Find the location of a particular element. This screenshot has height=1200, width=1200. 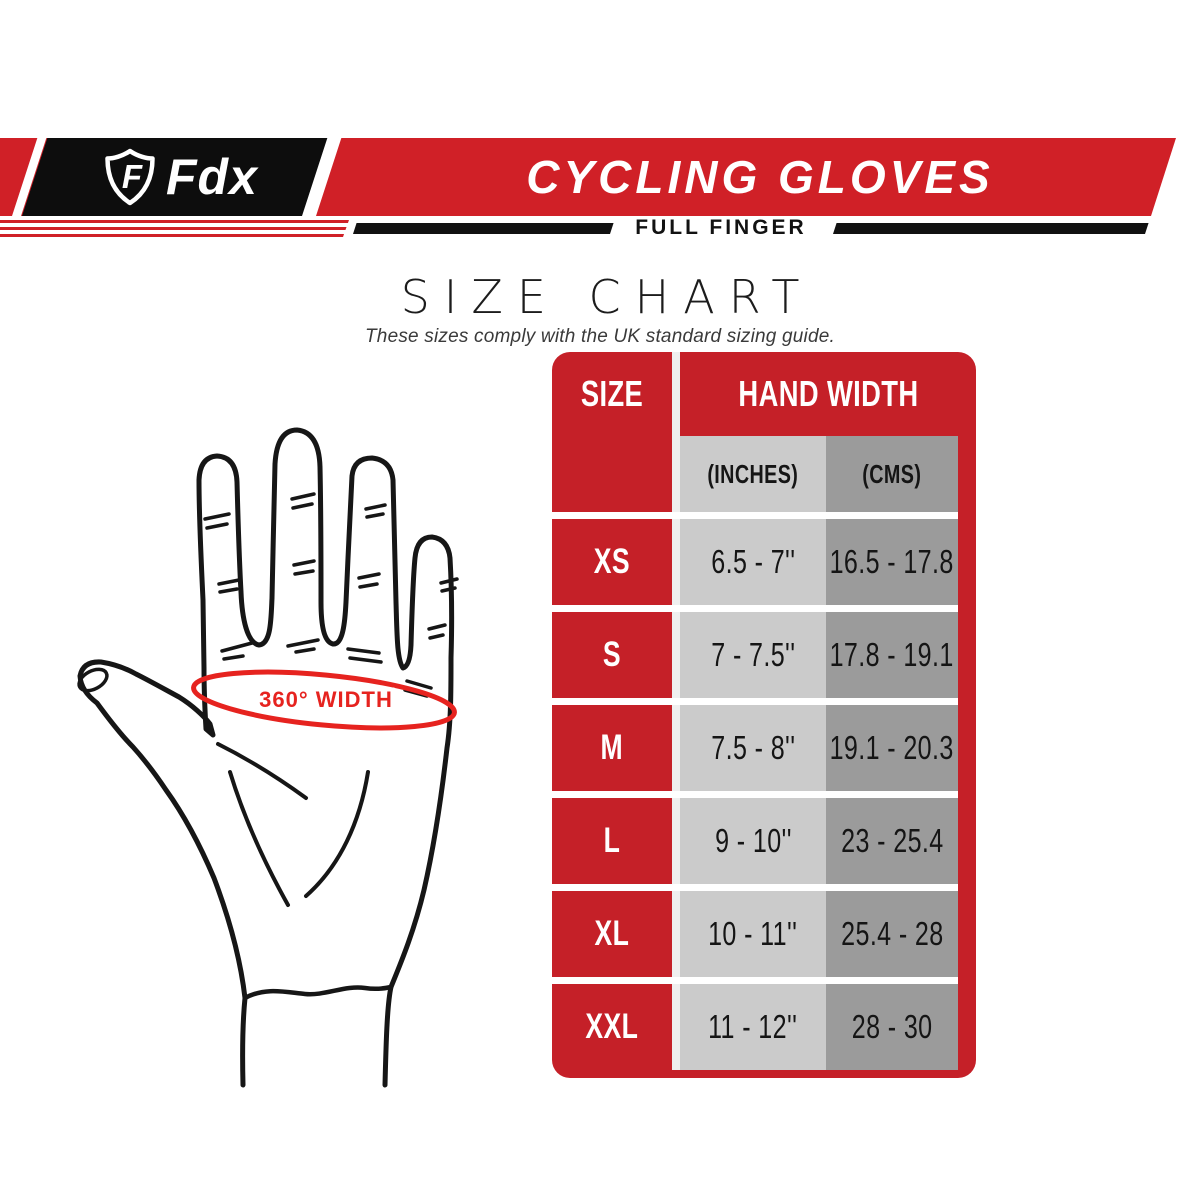

table-row: S 7 - 7.5'' 17.8 - 19.1 is located at coordinates (764, 655).